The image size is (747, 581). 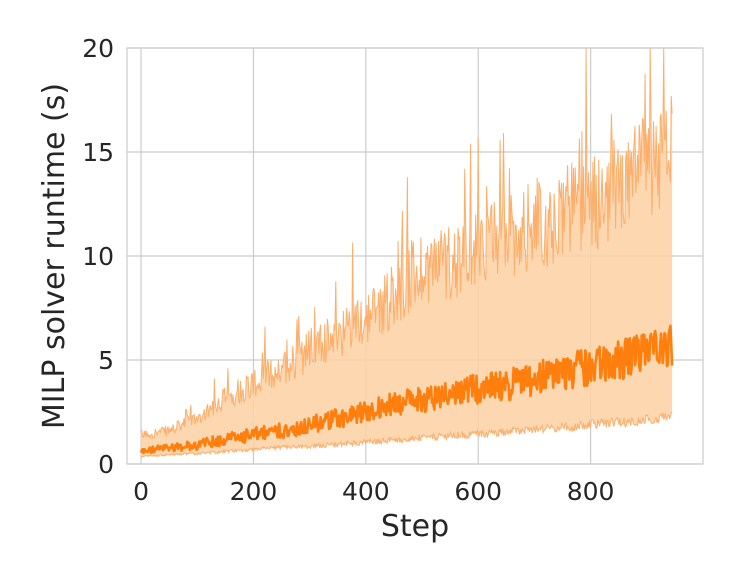 I want to click on x-tick-label: 800, so click(x=591, y=491).